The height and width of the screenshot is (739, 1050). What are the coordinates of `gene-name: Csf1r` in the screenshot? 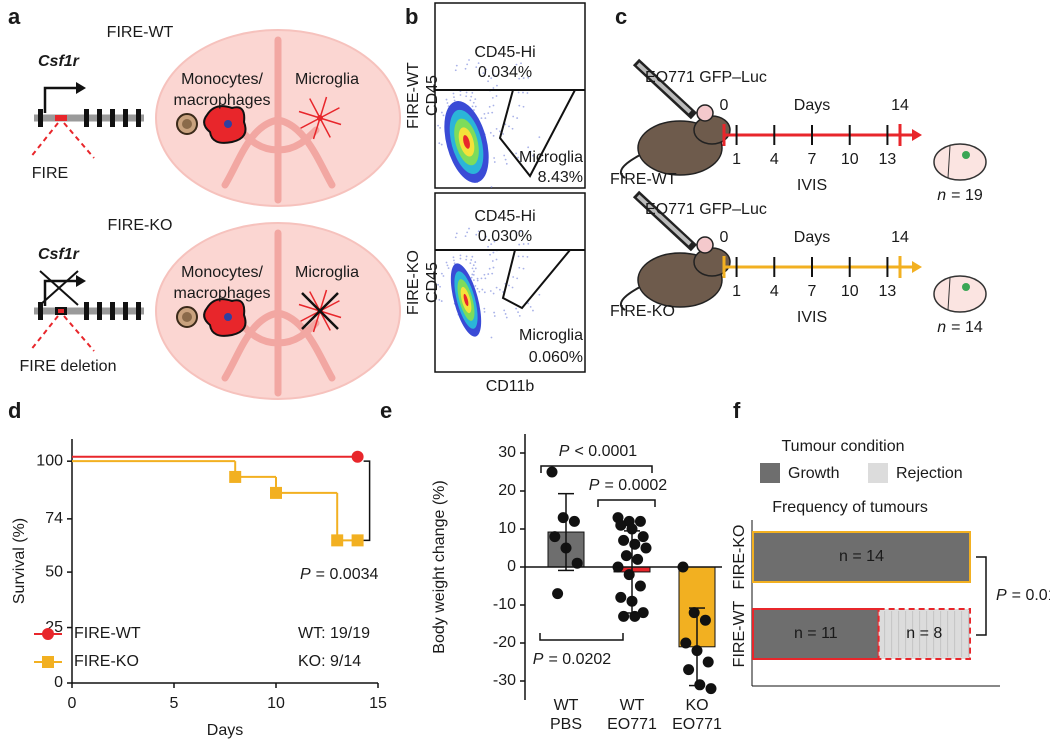 It's located at (59, 254).